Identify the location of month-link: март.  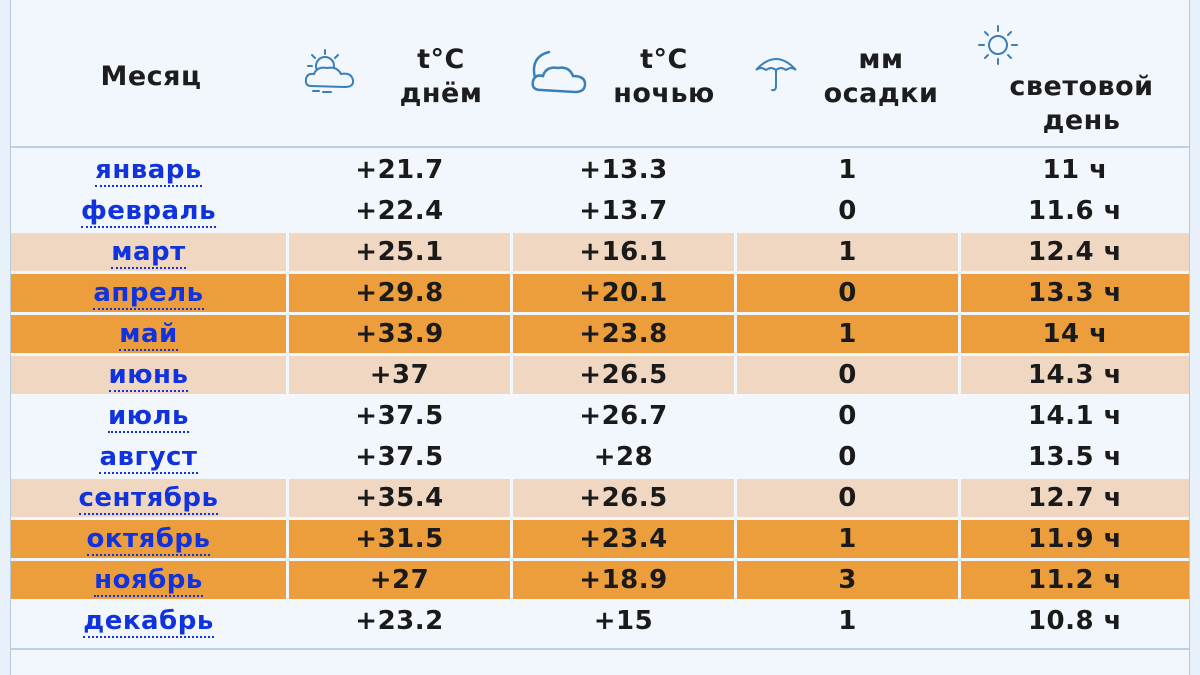
(148, 253).